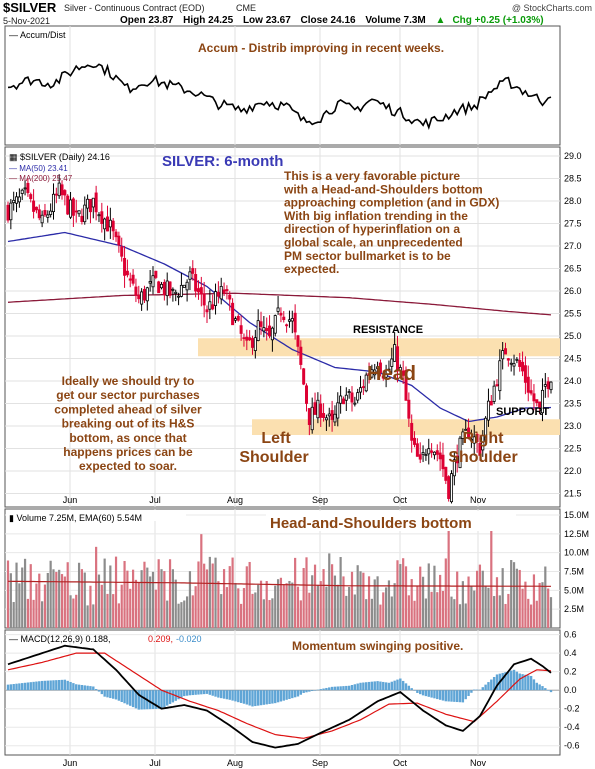 This screenshot has width=595, height=769. Describe the element at coordinates (367, 256) in the screenshot. I see `commentary-right-line: PM sector bullmarket is to be` at that location.